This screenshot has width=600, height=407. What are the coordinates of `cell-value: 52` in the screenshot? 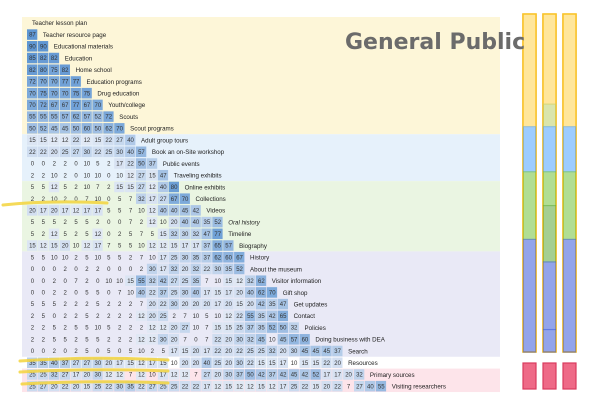 It's located at (217, 223).